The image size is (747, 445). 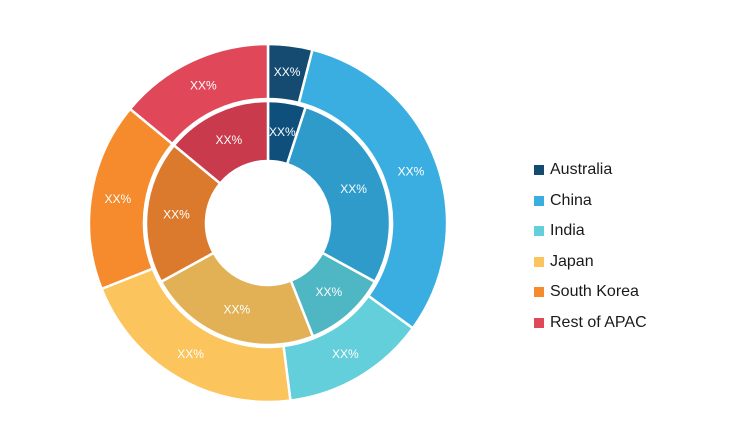 I want to click on inner-slice-rest-of-apac, so click(x=221, y=142).